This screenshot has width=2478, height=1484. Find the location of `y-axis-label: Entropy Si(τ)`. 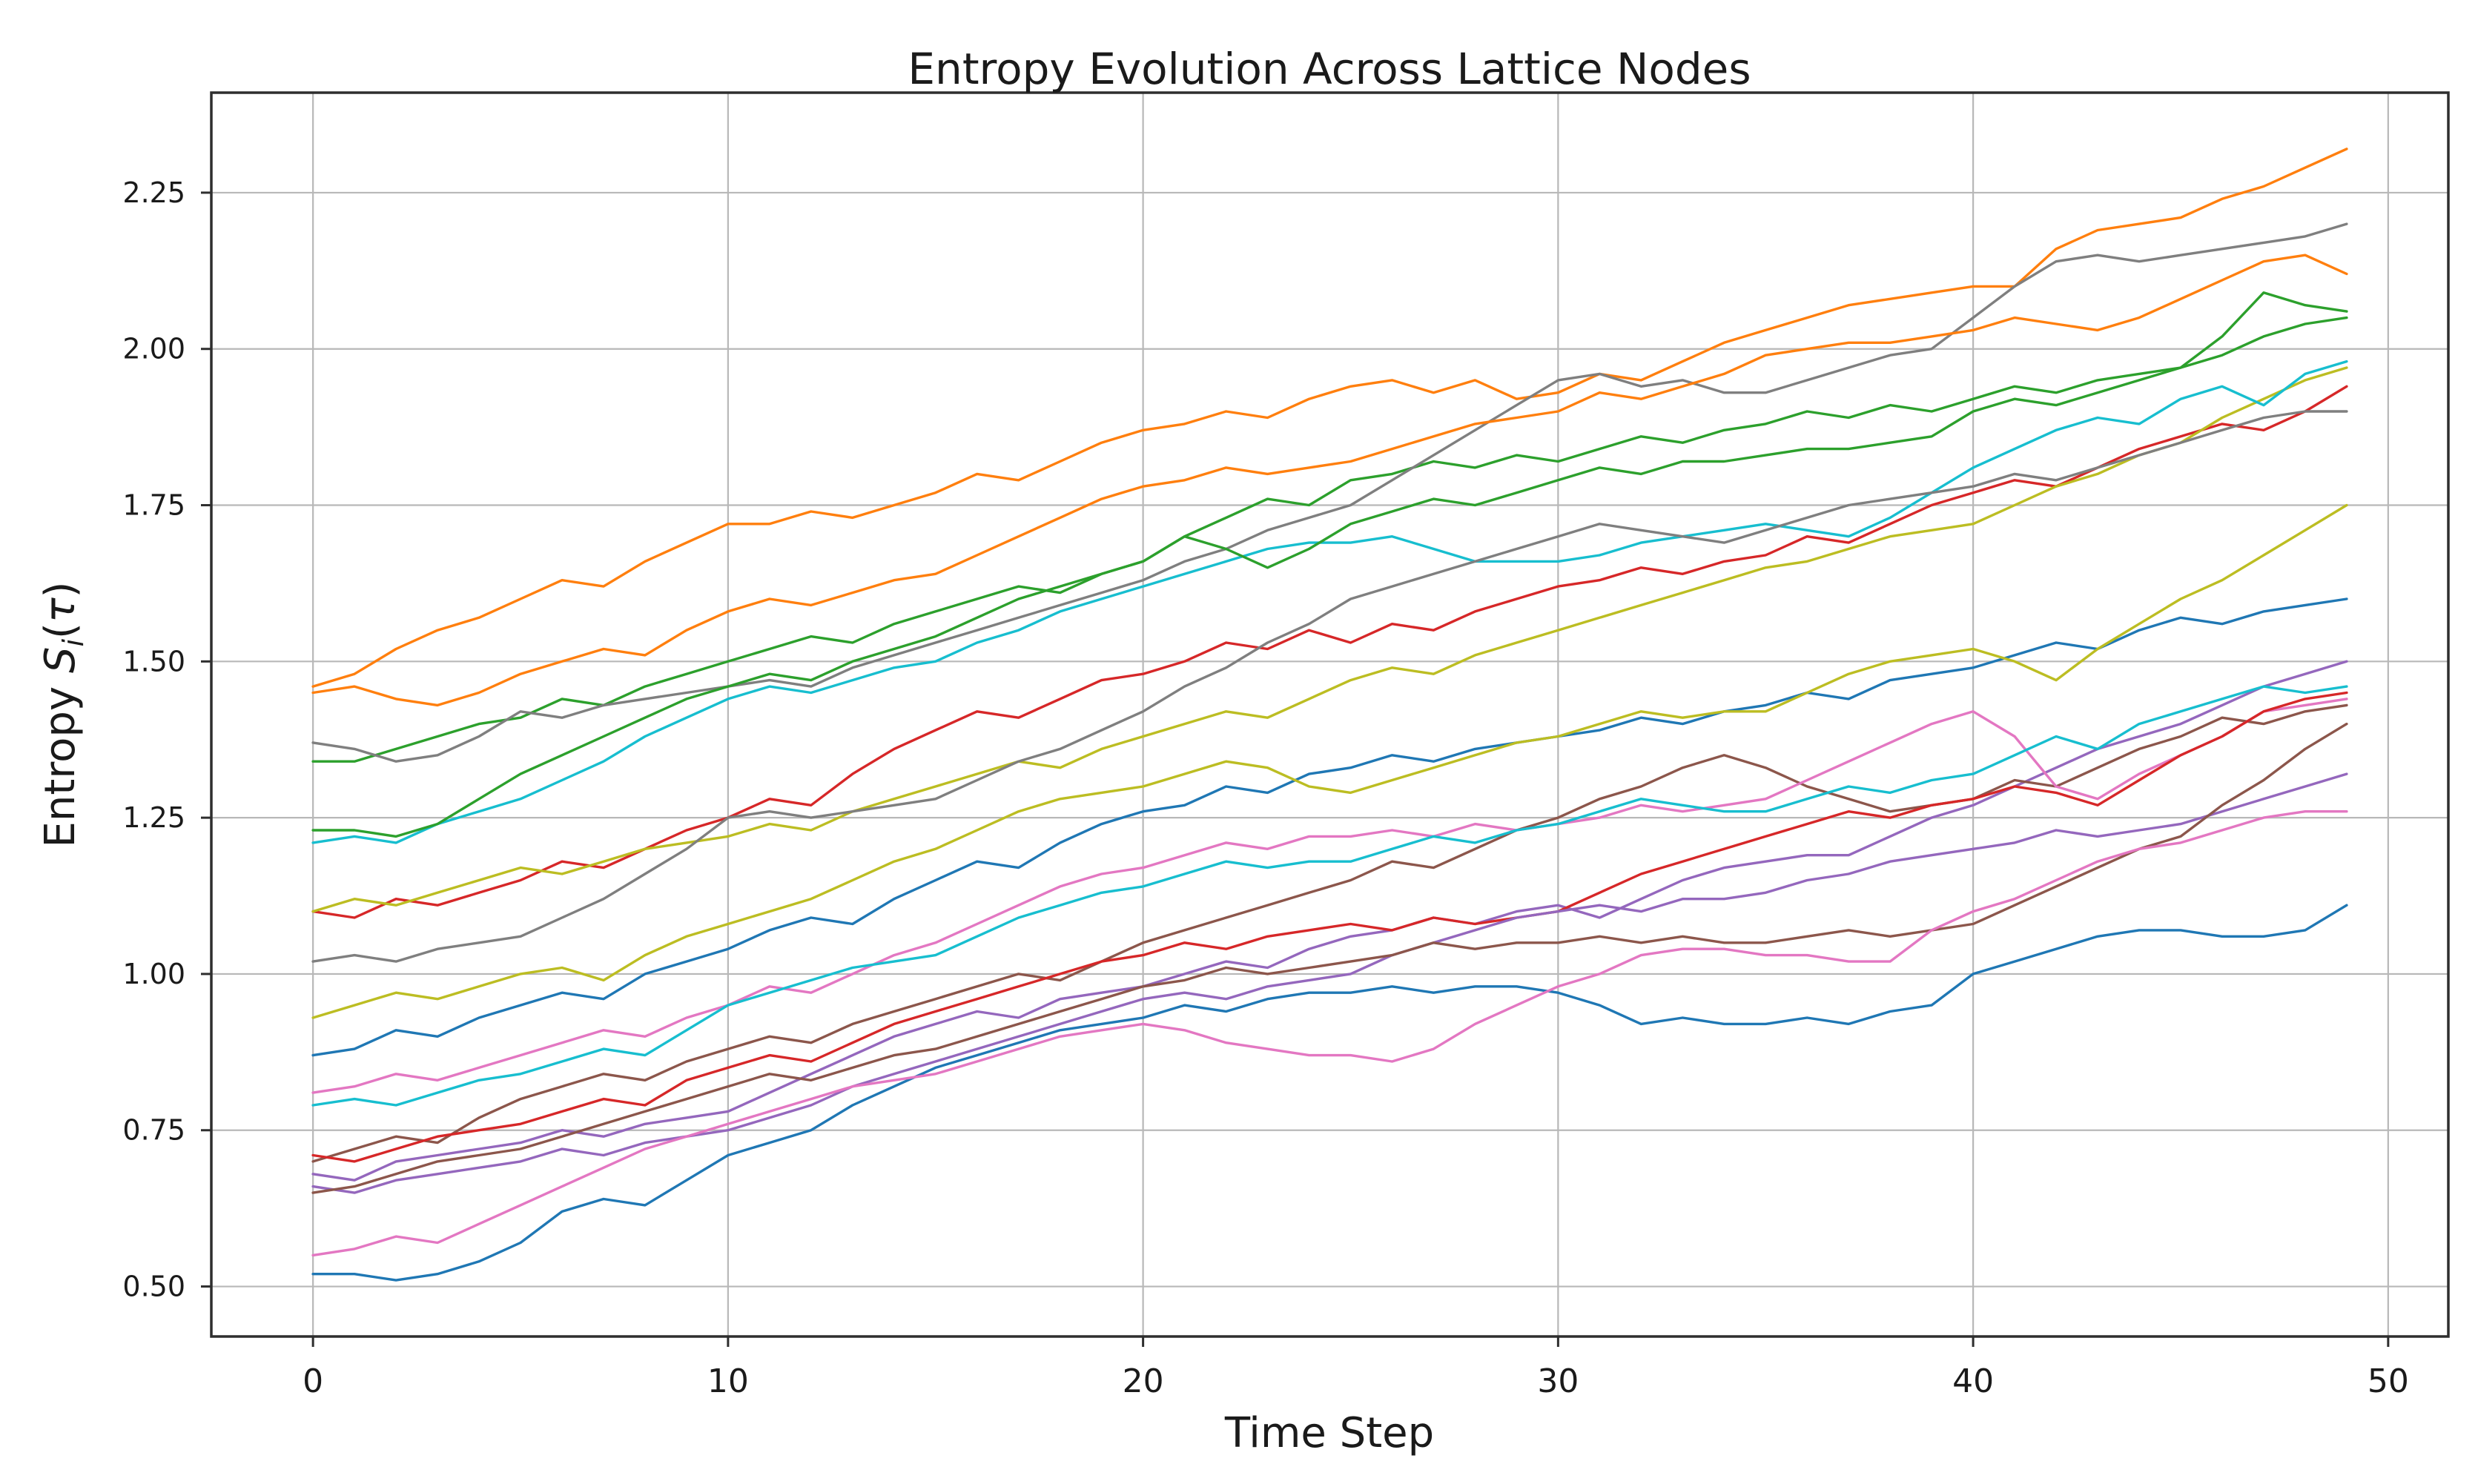

y-axis-label: Entropy Si(τ) is located at coordinates (63, 715).